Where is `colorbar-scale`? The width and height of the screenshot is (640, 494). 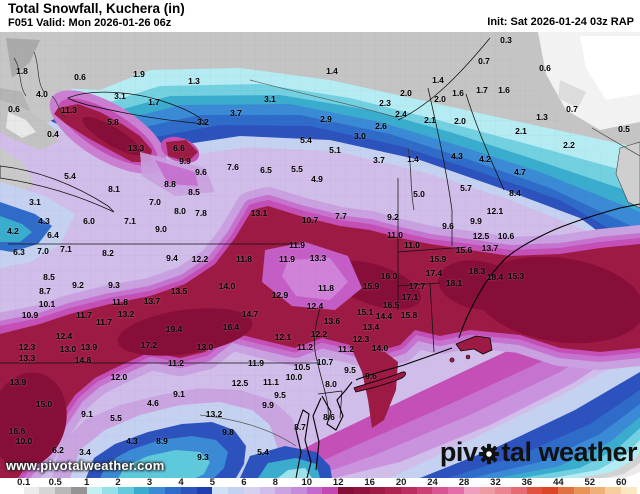 colorbar-scale is located at coordinates (322, 490).